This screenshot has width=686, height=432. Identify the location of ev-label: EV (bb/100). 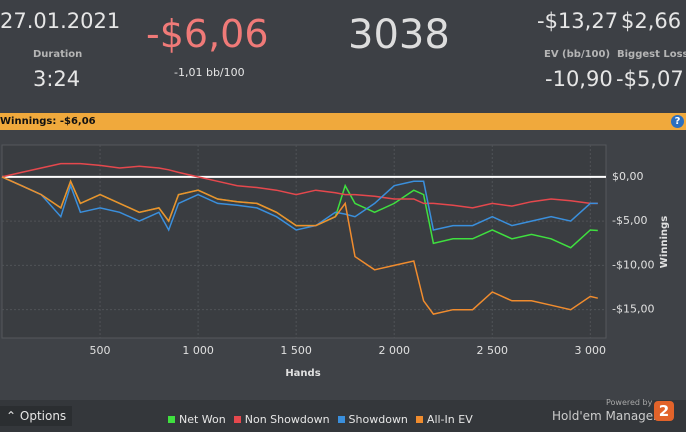
(577, 54).